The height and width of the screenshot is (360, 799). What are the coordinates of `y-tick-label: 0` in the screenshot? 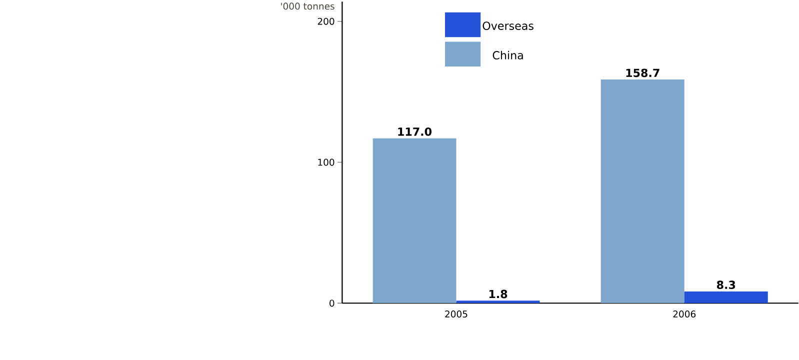 It's located at (332, 303).